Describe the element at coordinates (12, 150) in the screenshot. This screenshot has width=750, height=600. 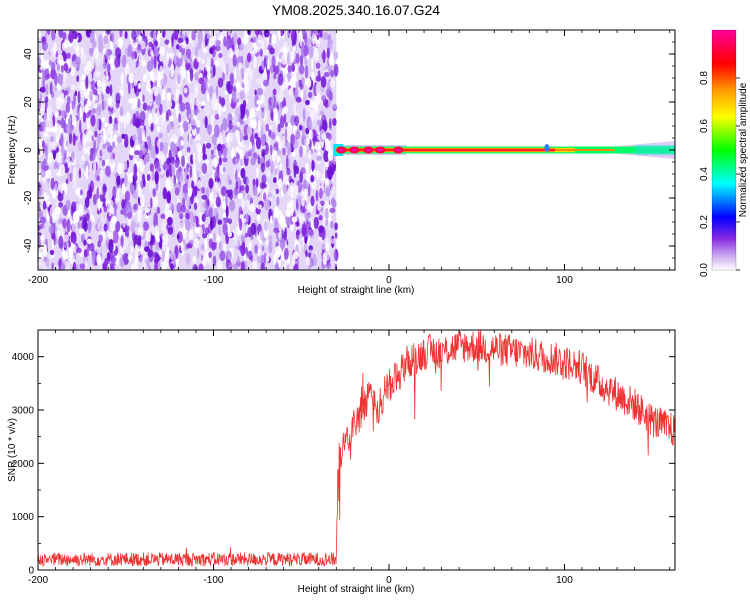
I see `spectrogram-y-label: Frequency (Hz)` at that location.